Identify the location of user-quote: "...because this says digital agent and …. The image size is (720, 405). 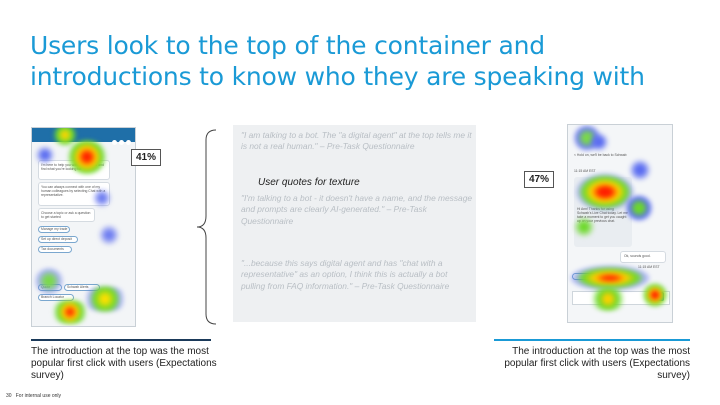
(345, 274).